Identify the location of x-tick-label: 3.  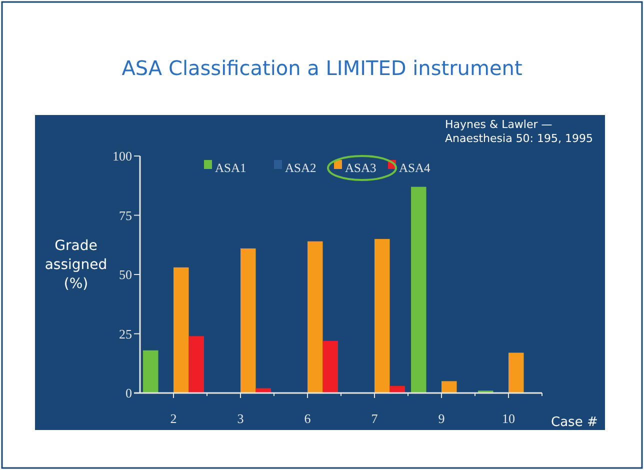
(240, 418).